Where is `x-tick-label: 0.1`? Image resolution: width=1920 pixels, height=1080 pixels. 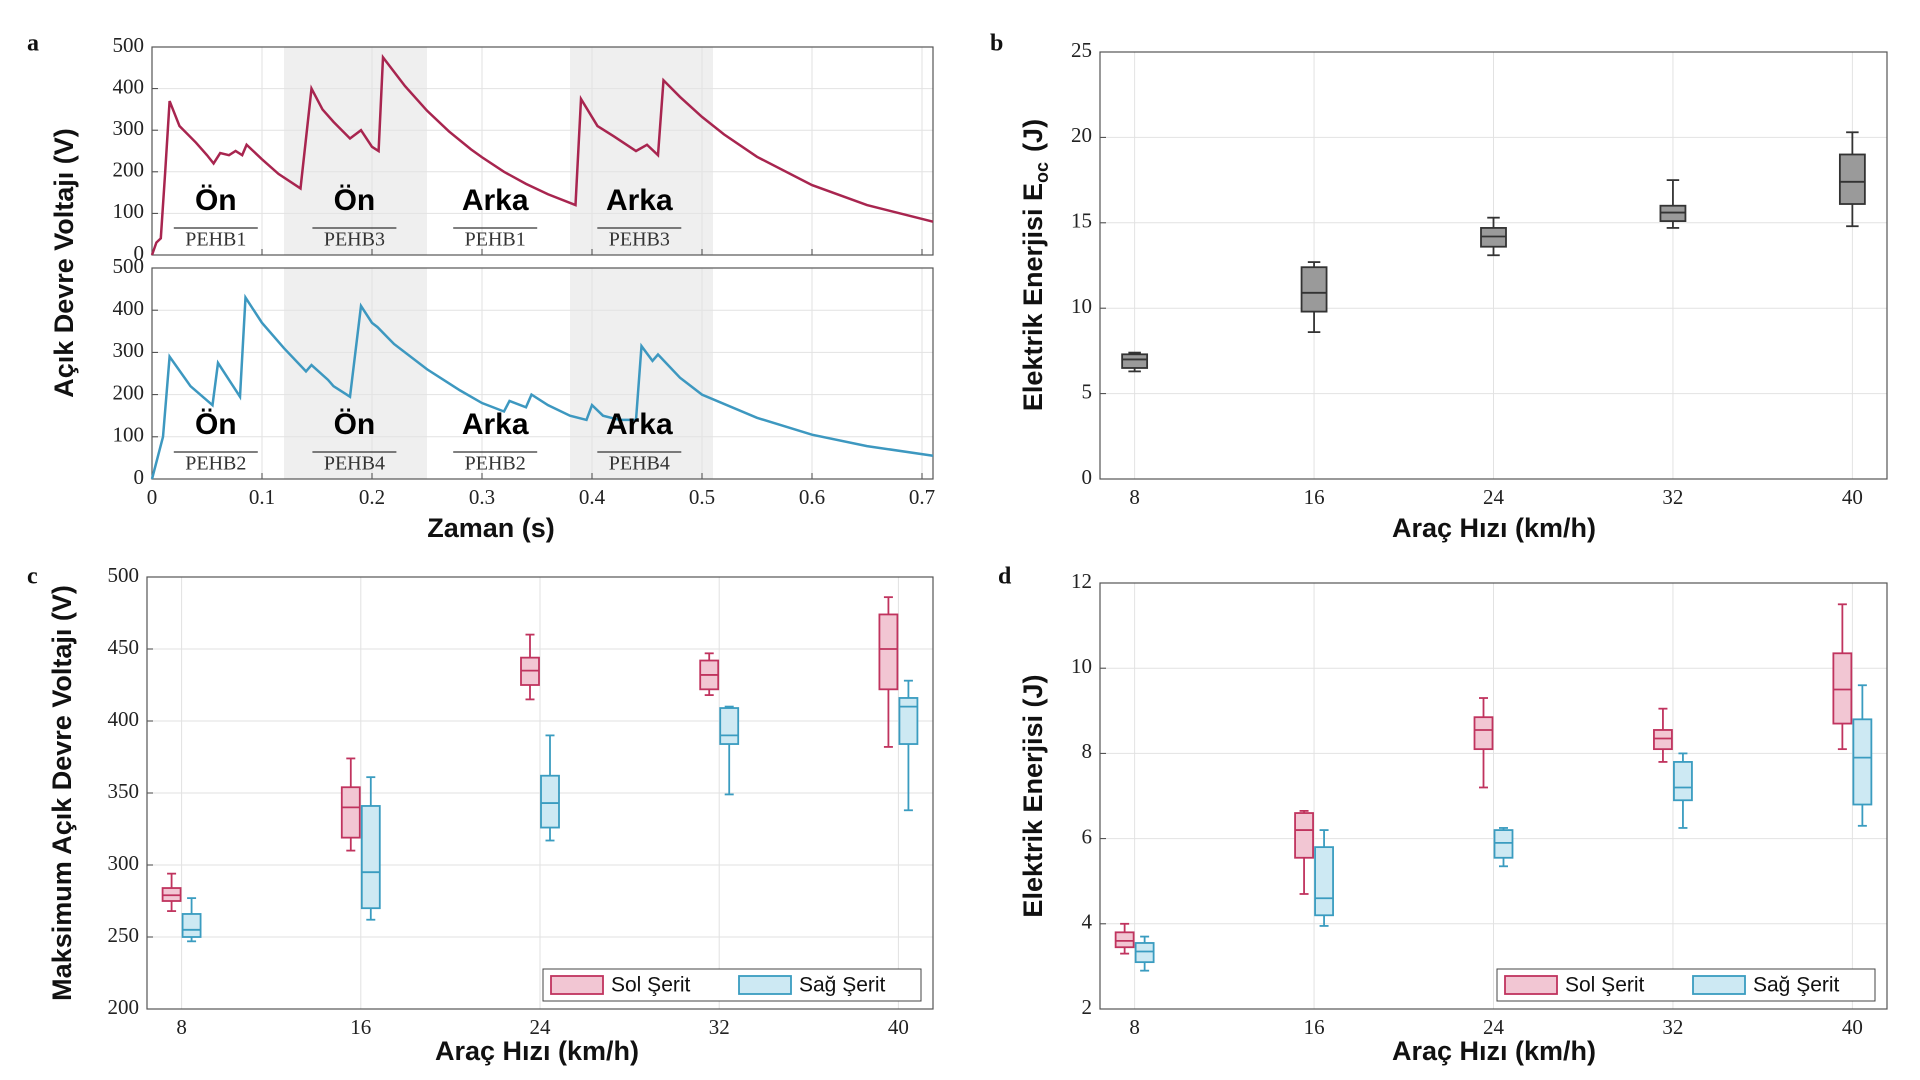 x-tick-label: 0.1 is located at coordinates (262, 497).